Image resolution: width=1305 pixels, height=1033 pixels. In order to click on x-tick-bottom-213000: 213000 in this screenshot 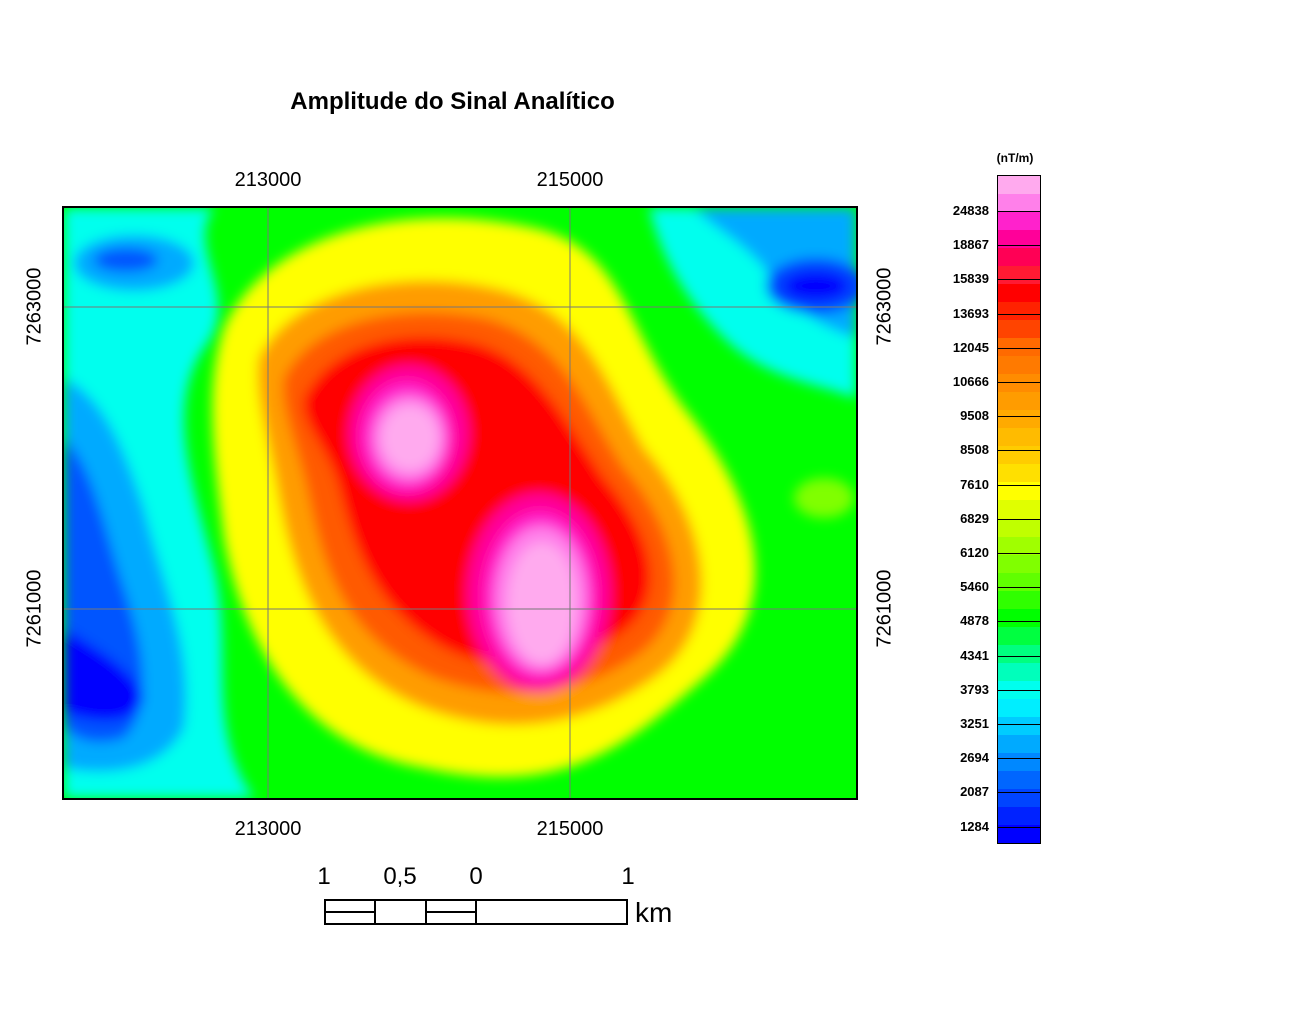, I will do `click(268, 829)`.